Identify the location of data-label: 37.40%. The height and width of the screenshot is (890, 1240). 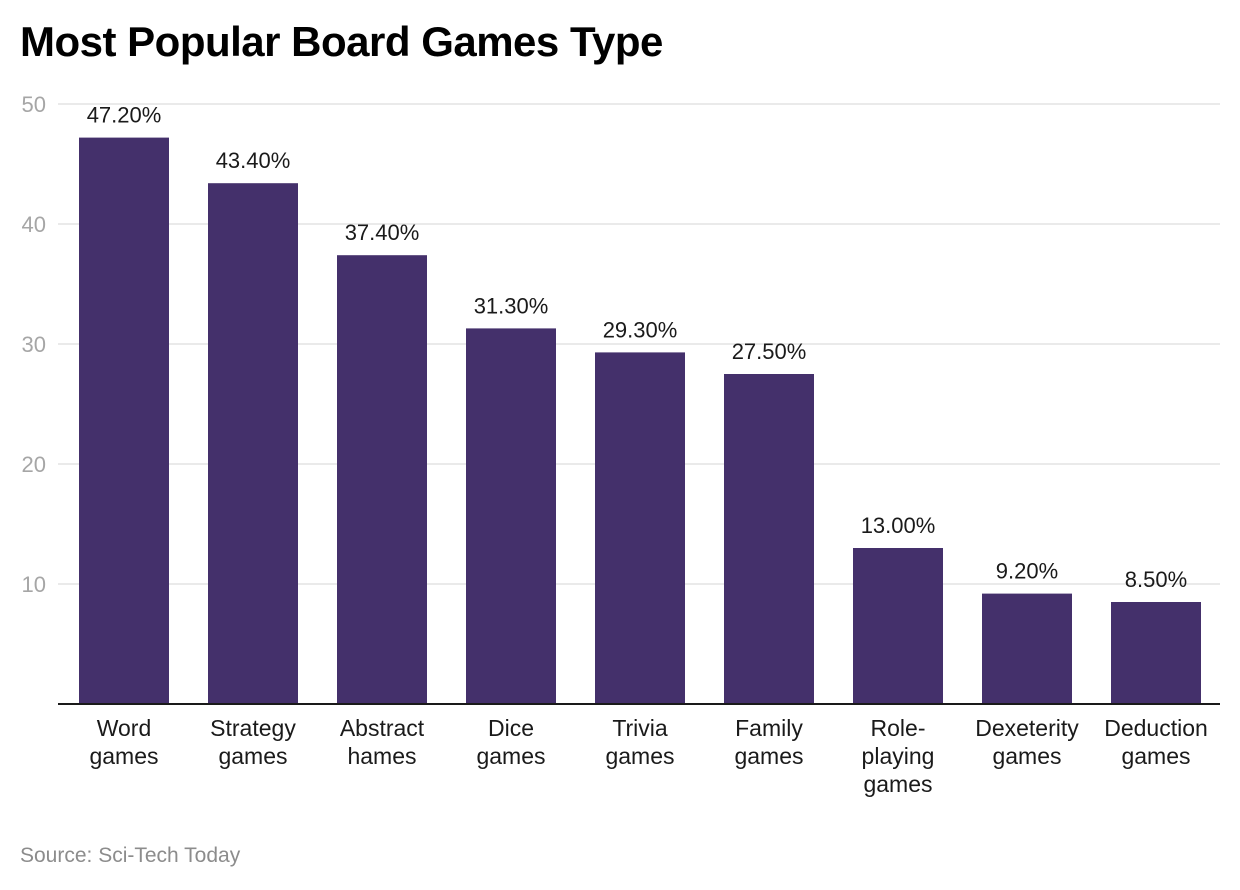
(382, 232).